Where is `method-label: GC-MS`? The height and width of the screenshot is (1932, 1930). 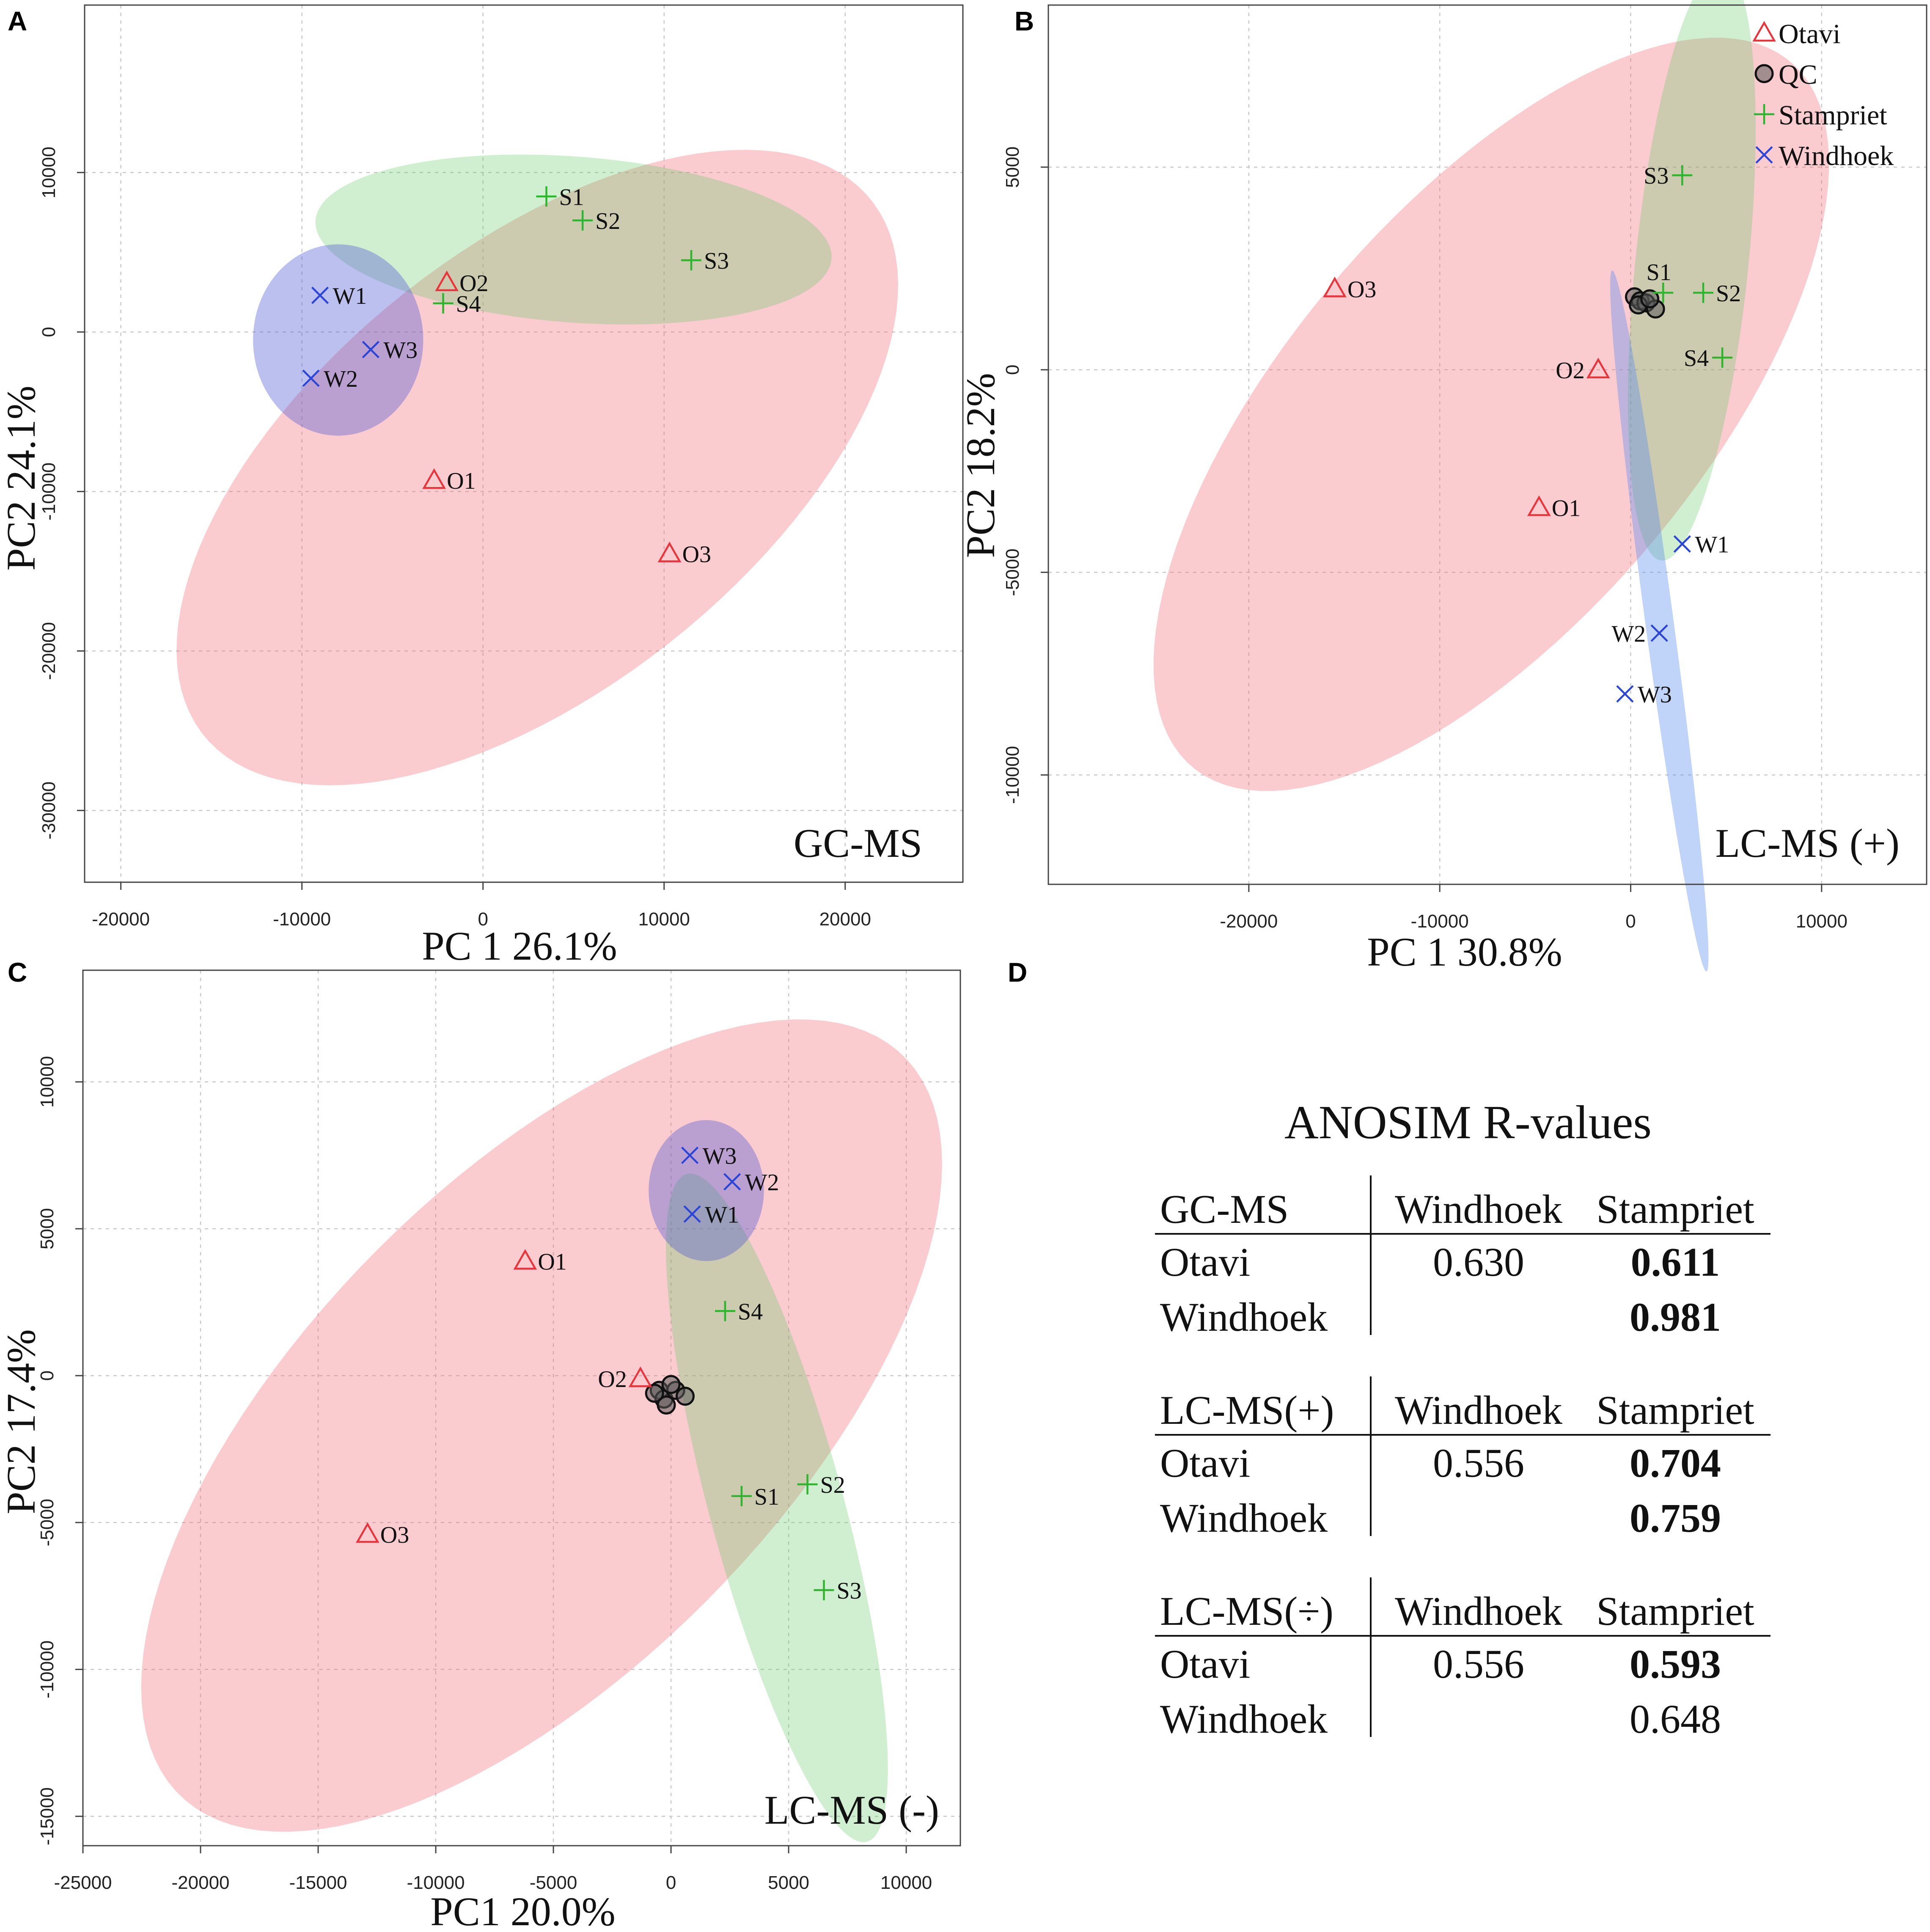 method-label: GC-MS is located at coordinates (858, 843).